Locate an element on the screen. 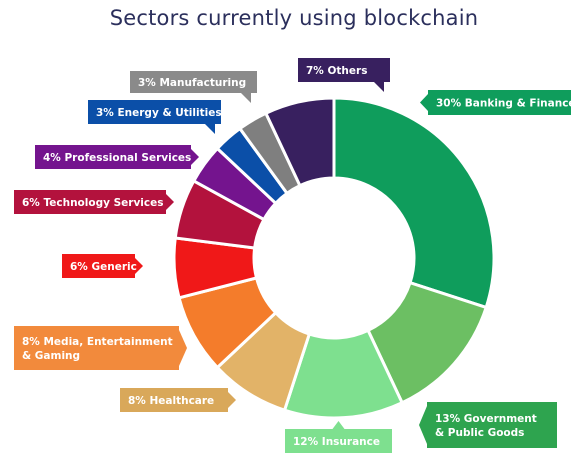  slice-label-4-professional-services: 4% Professional Services is located at coordinates (117, 157).